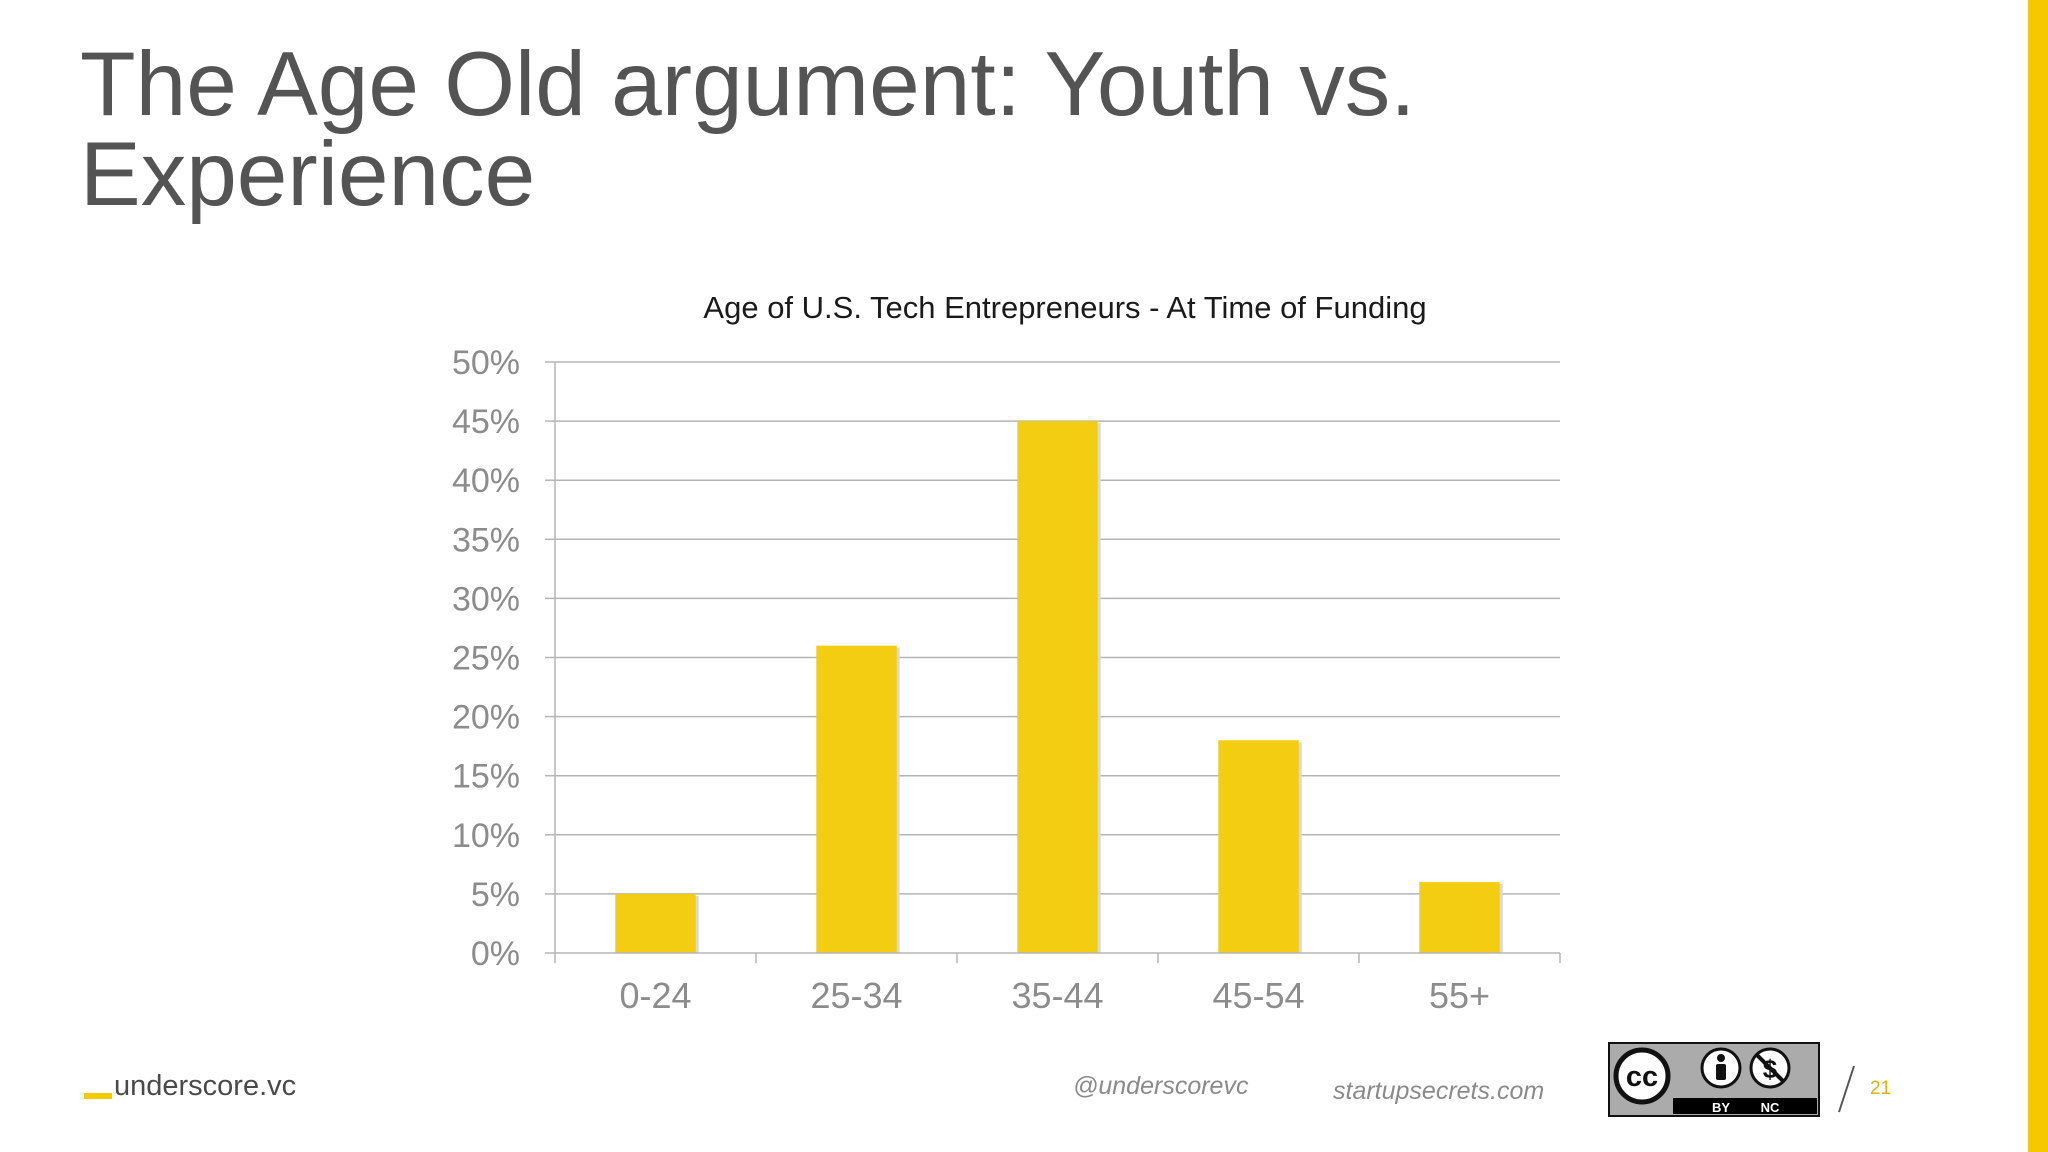  Describe the element at coordinates (486, 540) in the screenshot. I see `y-tick-label: 35%` at that location.